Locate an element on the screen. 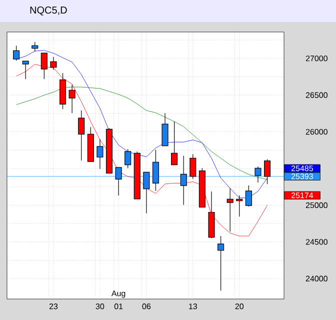 The image size is (336, 320). y-tick-label: 24500 is located at coordinates (317, 242).